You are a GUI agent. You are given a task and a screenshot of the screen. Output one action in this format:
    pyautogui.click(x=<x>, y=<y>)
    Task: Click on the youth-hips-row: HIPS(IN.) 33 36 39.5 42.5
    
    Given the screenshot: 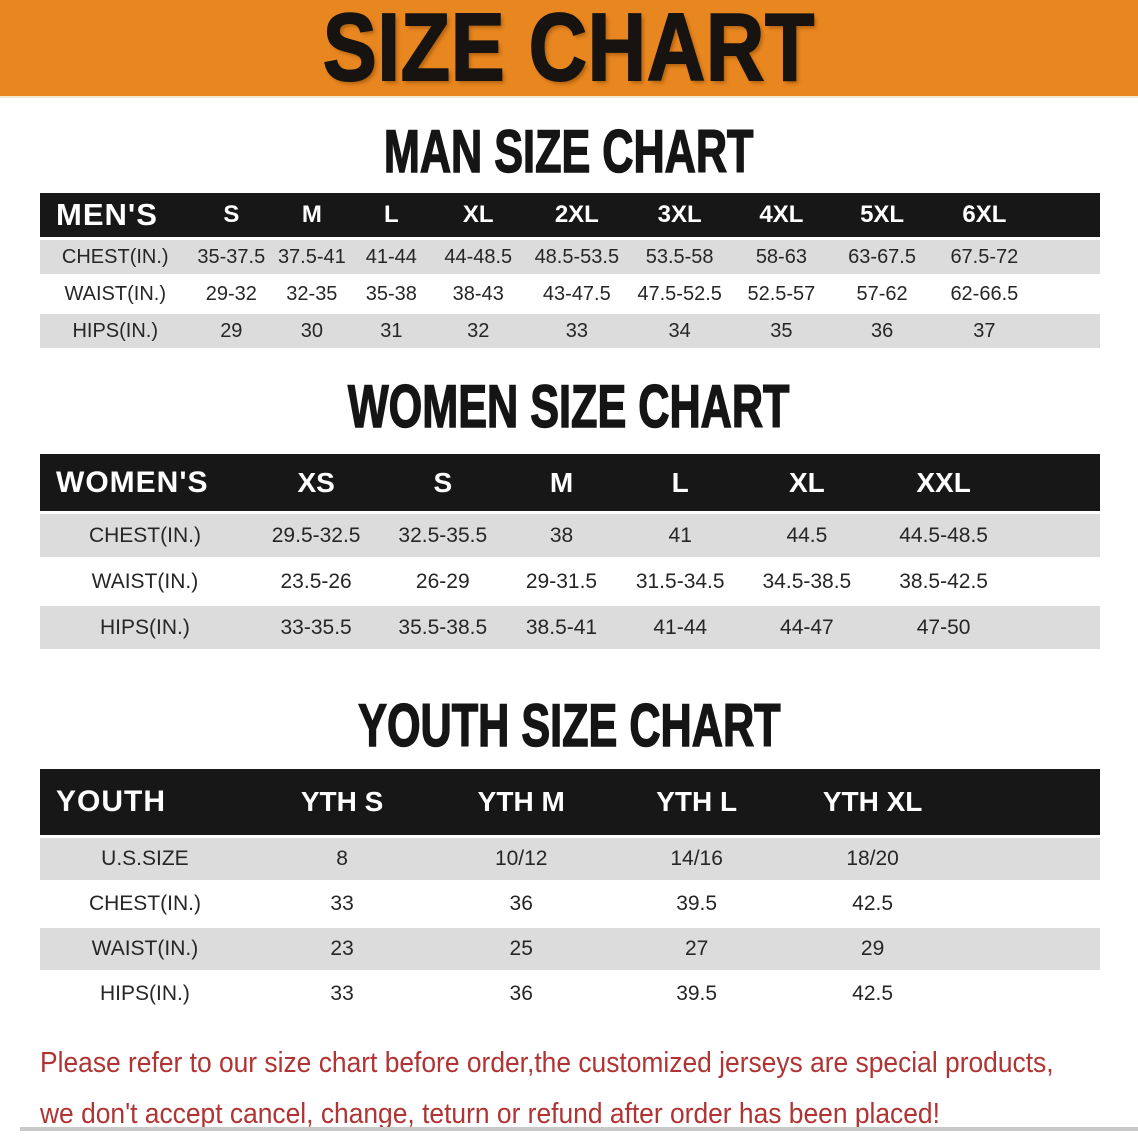 What is the action you would take?
    pyautogui.click(x=570, y=994)
    